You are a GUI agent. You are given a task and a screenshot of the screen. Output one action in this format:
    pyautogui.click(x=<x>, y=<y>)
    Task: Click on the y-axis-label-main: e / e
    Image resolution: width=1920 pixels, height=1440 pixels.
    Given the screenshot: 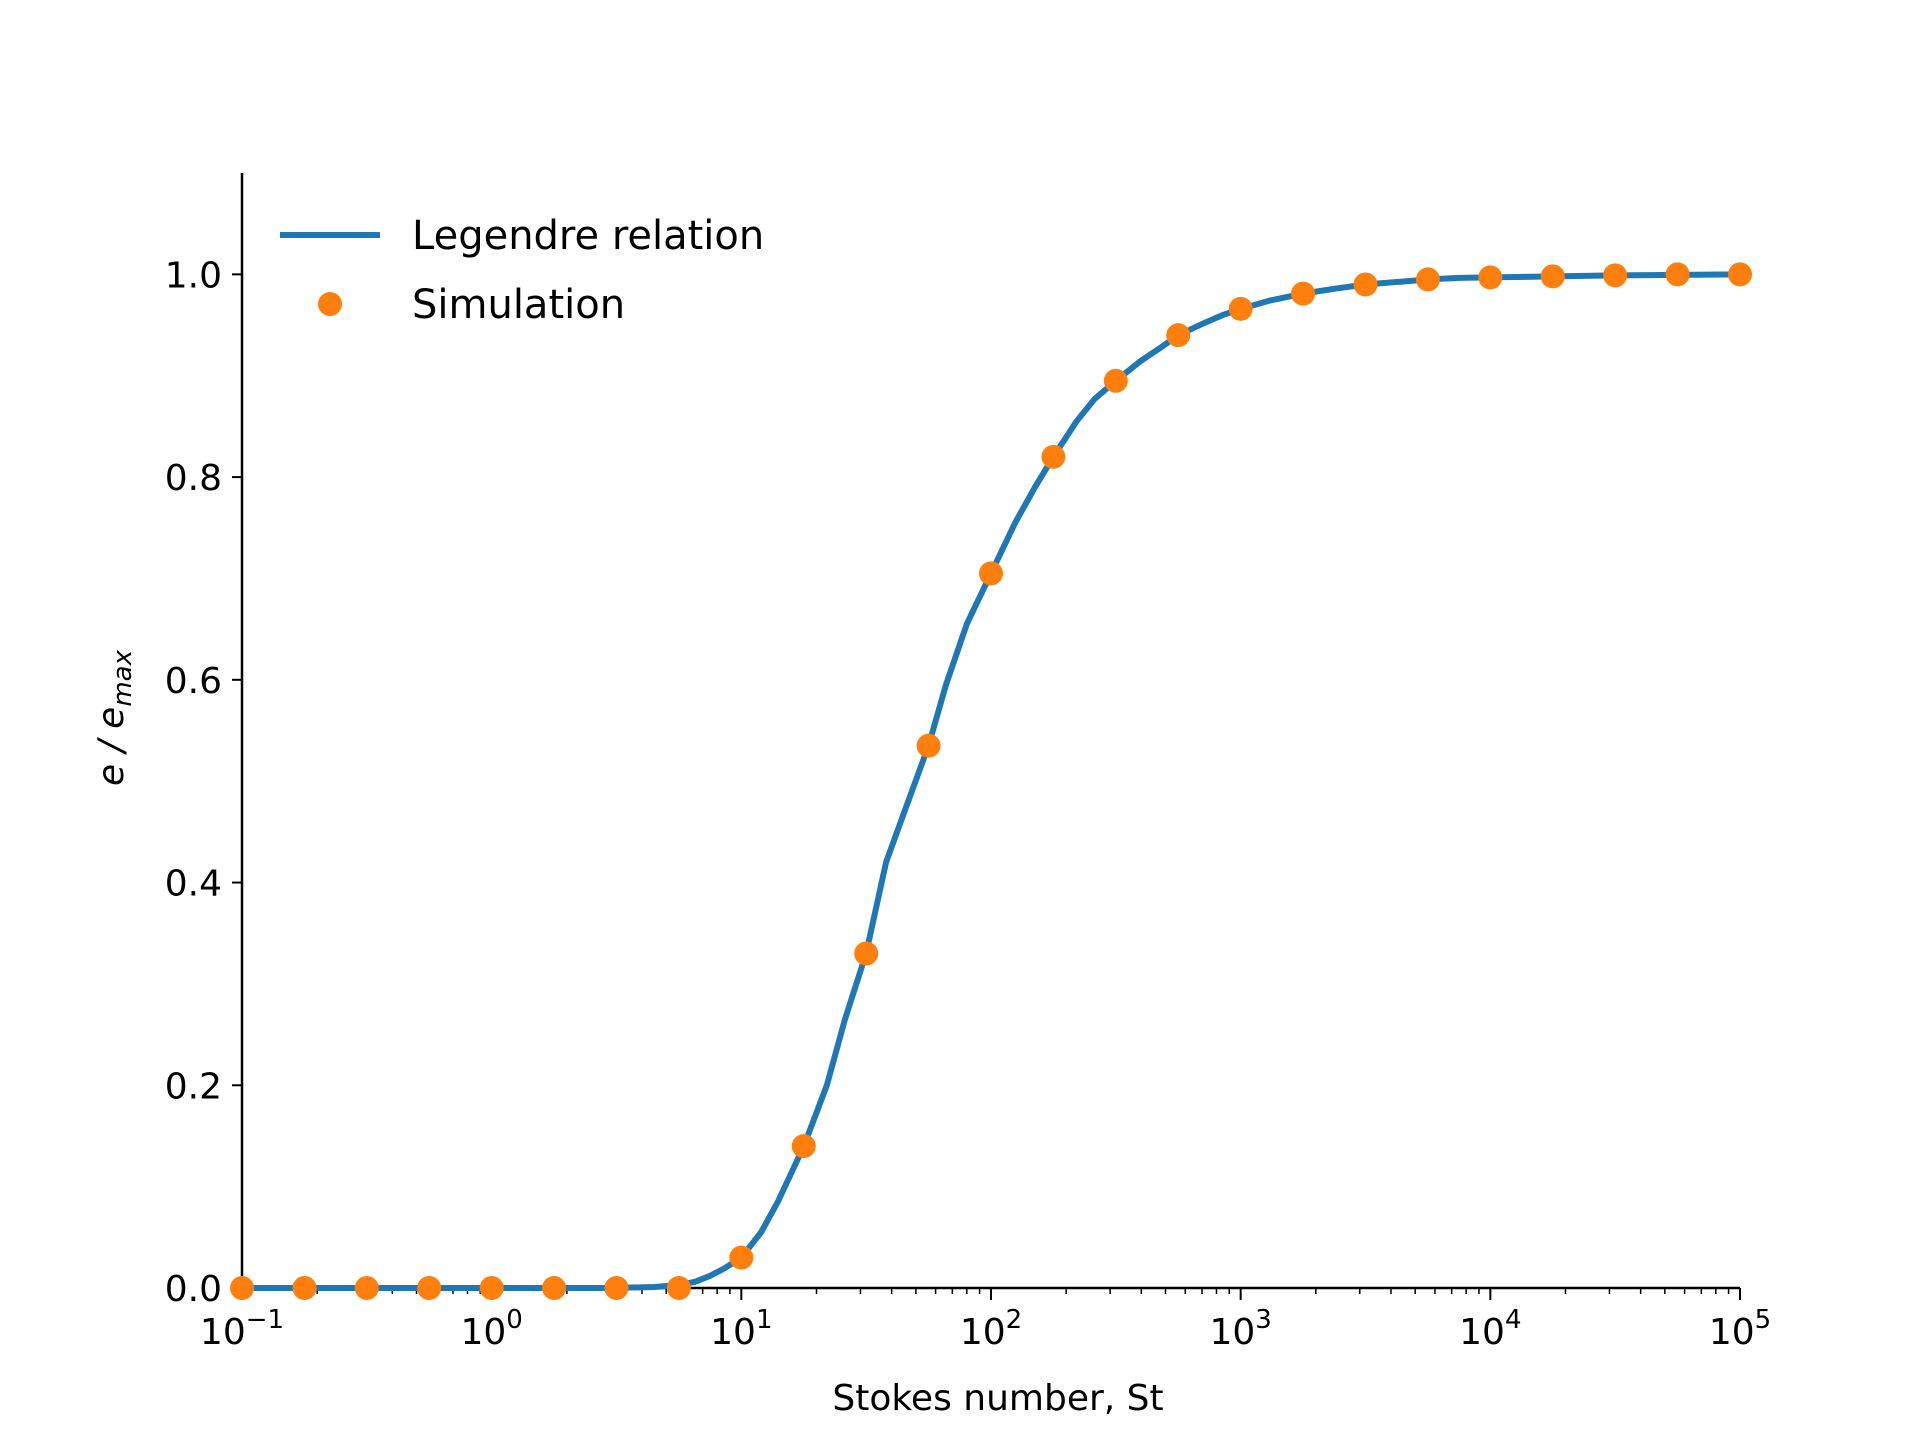 What is the action you would take?
    pyautogui.click(x=111, y=746)
    